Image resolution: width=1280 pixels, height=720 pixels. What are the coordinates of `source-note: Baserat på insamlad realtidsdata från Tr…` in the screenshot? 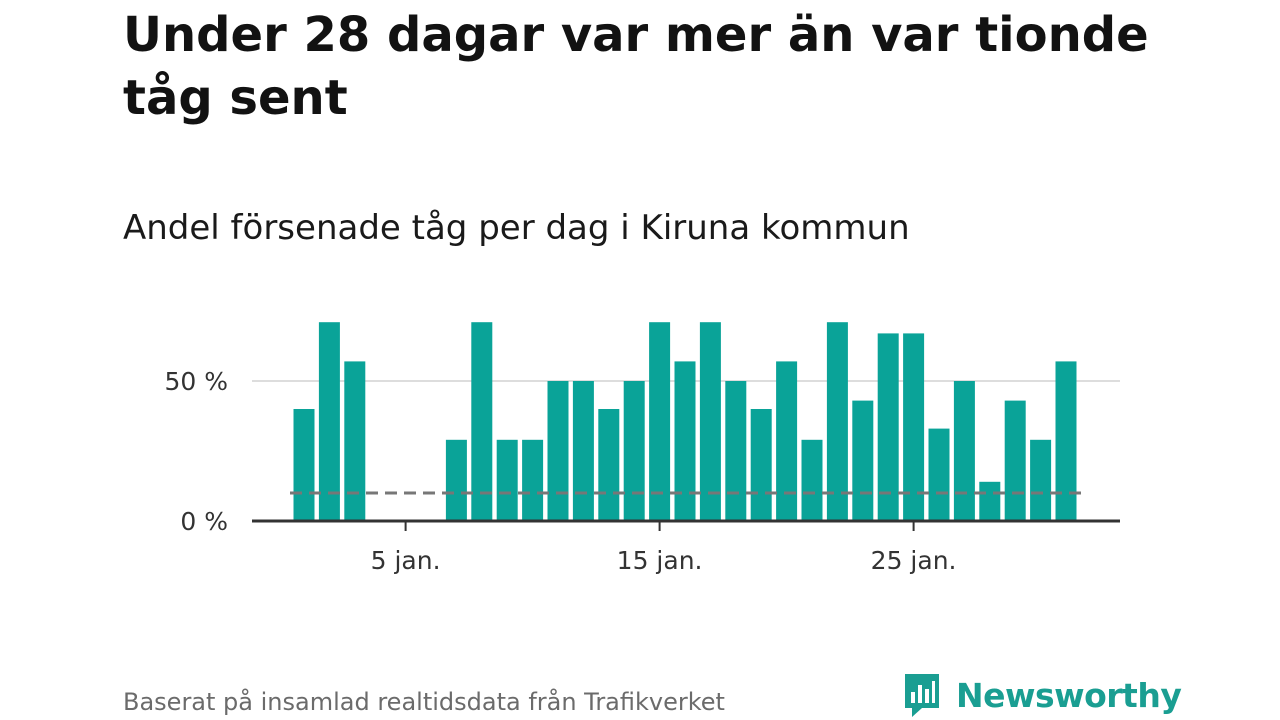 It's located at (424, 702).